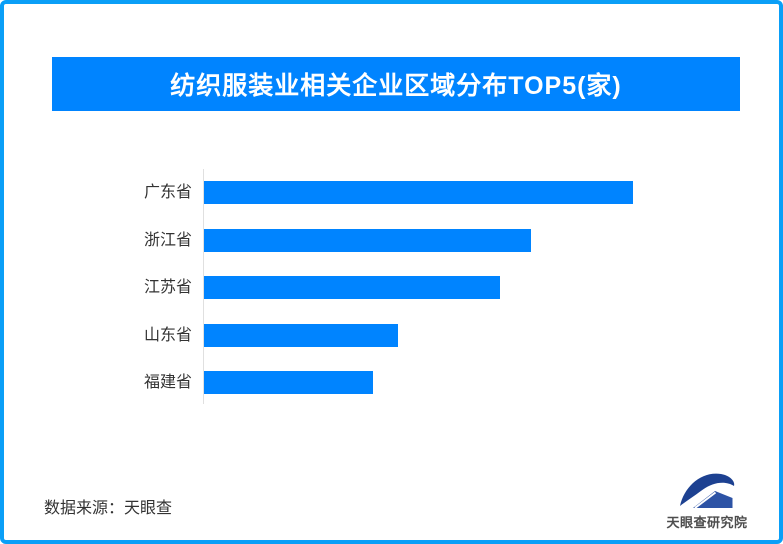 The height and width of the screenshot is (544, 783). Describe the element at coordinates (108, 508) in the screenshot. I see `data-source-text: 数据来源：天眼查` at that location.